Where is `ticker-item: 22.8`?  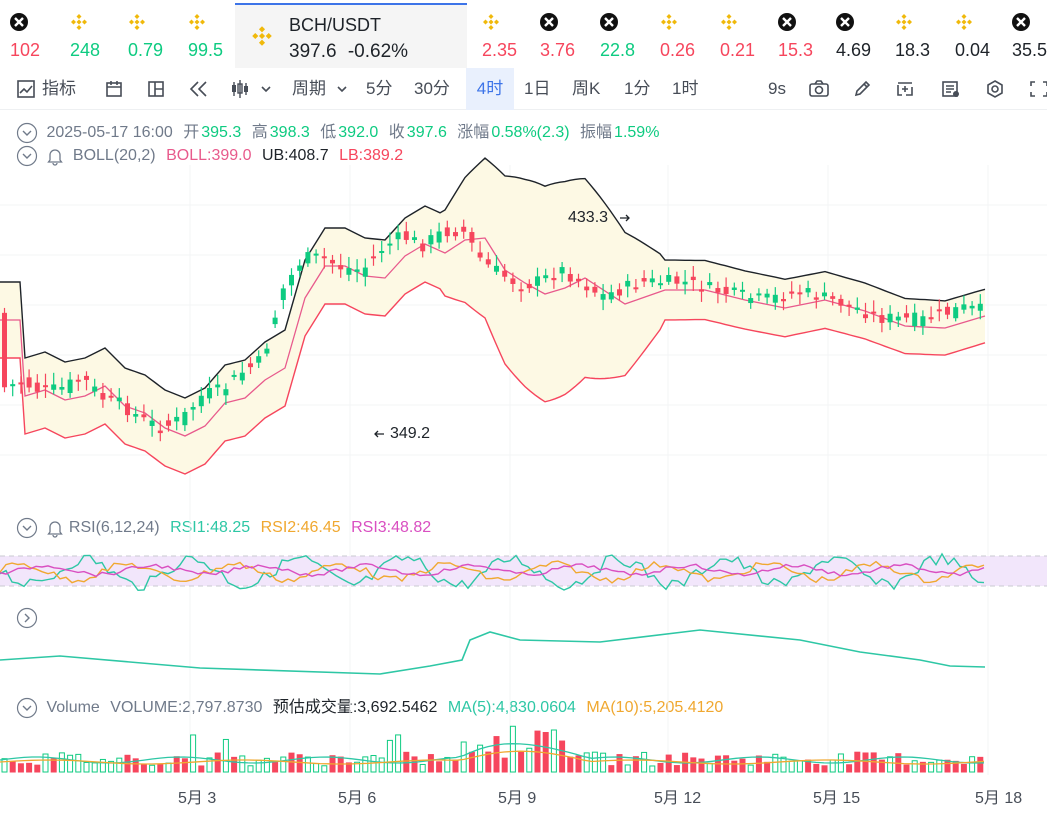 ticker-item: 22.8 is located at coordinates (620, 34).